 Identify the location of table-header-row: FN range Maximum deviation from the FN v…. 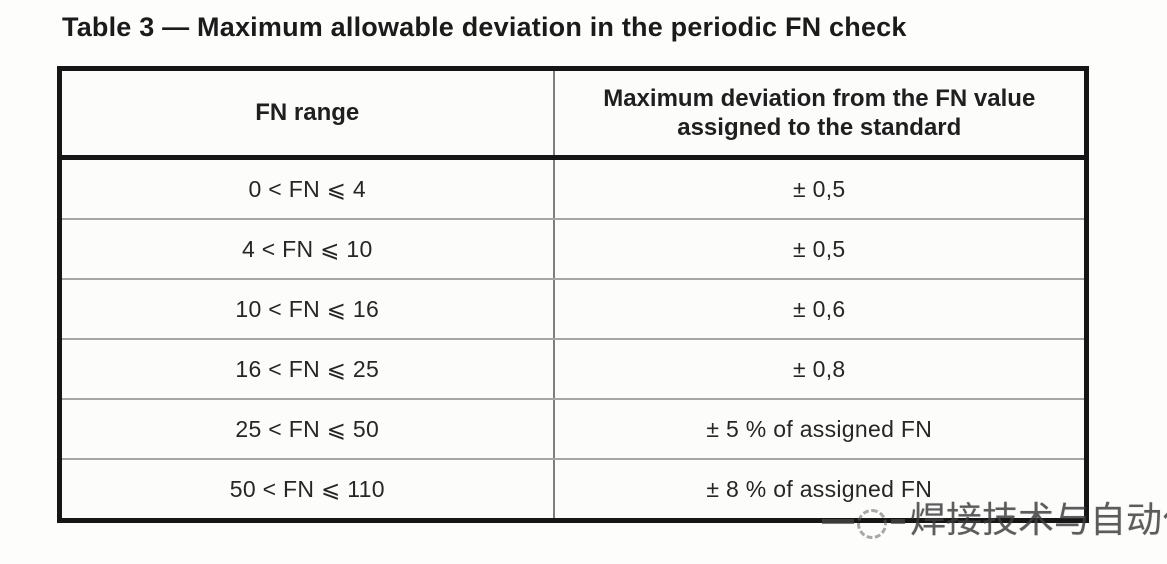
(573, 115).